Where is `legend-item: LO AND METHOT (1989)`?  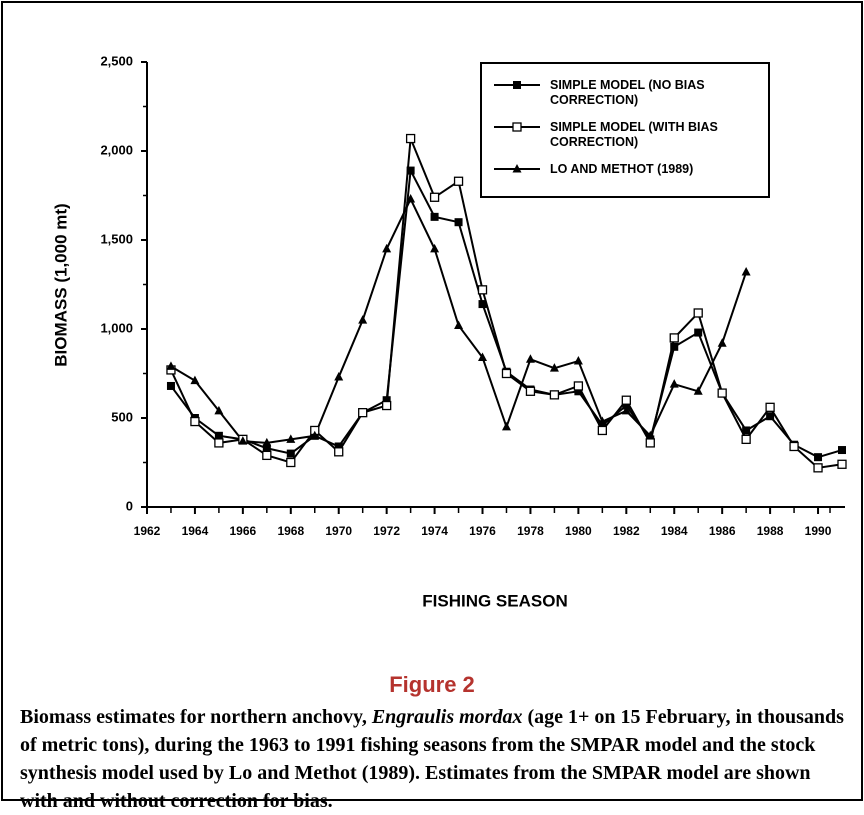
legend-item: LO AND METHOT (1989) is located at coordinates (628, 169).